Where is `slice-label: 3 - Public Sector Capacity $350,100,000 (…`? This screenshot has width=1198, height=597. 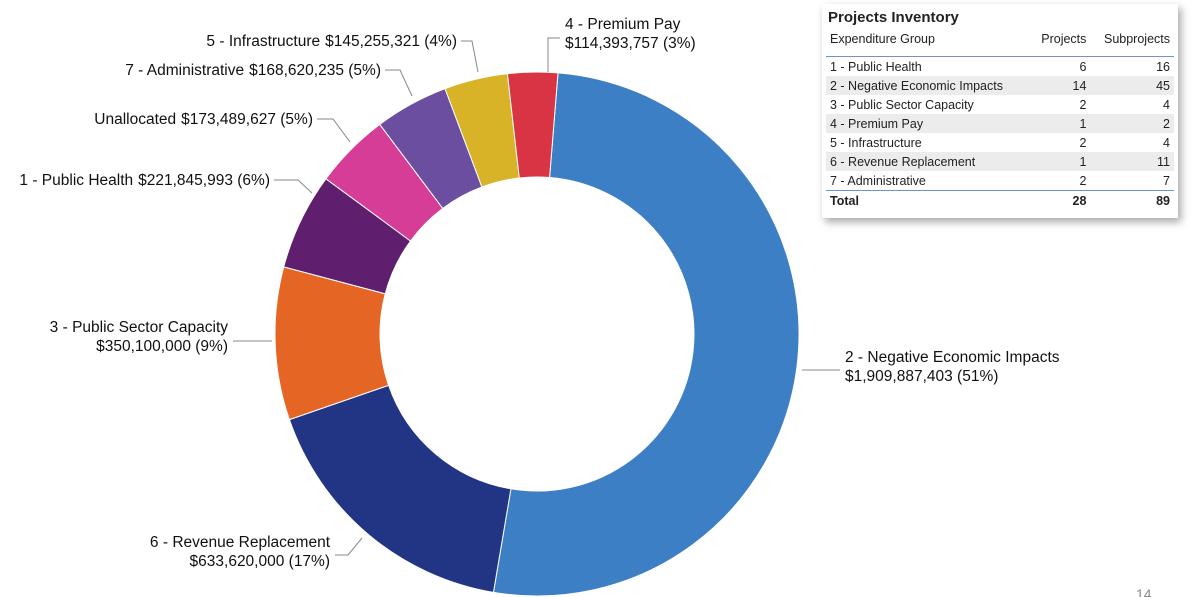 slice-label: 3 - Public Sector Capacity $350,100,000 (… is located at coordinates (139, 337).